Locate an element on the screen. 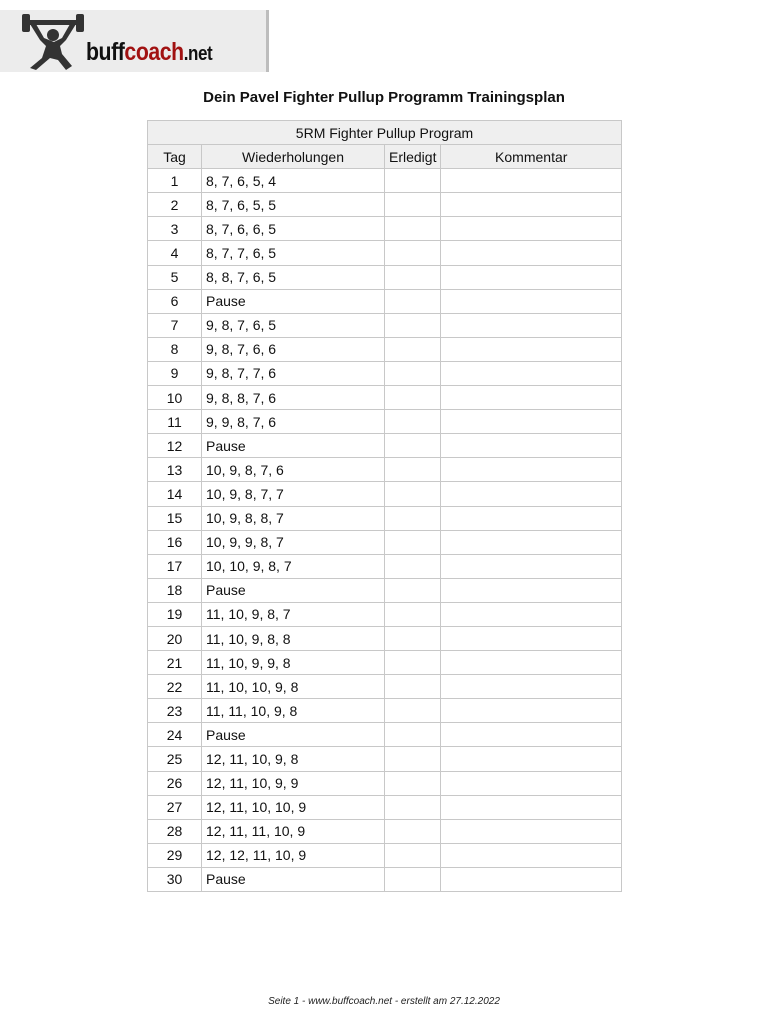 This screenshot has width=768, height=1024. table-row: 6 Pause is located at coordinates (384, 301).